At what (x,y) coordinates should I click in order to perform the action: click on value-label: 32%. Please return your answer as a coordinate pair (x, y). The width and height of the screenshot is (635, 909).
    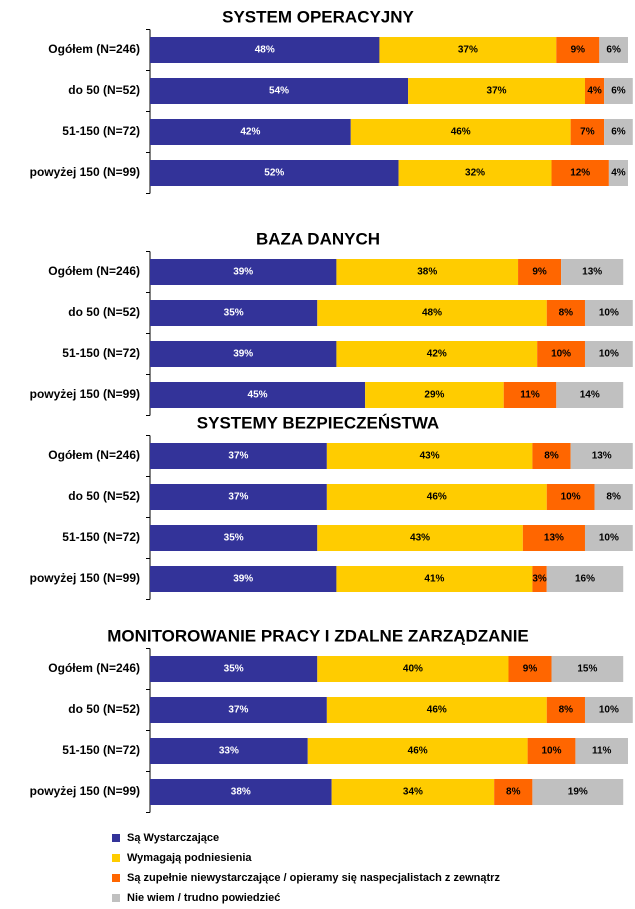
    Looking at the image, I should click on (475, 173).